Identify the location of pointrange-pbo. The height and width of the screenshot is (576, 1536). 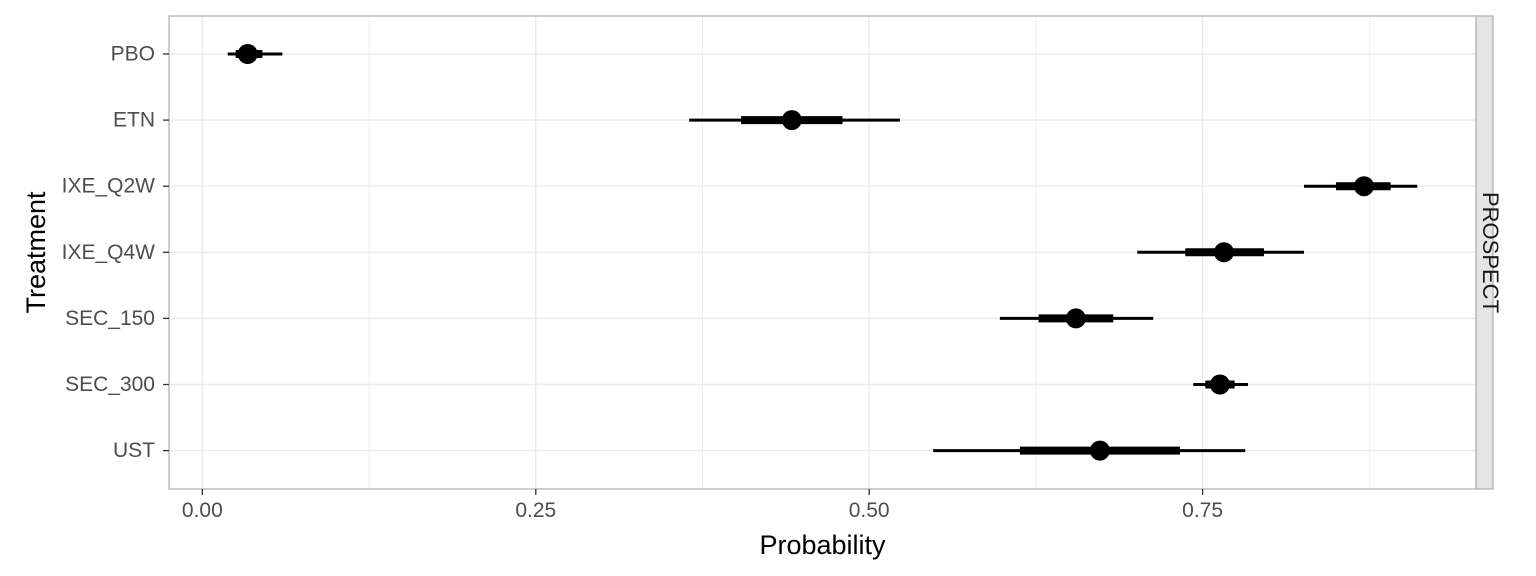
(255, 54).